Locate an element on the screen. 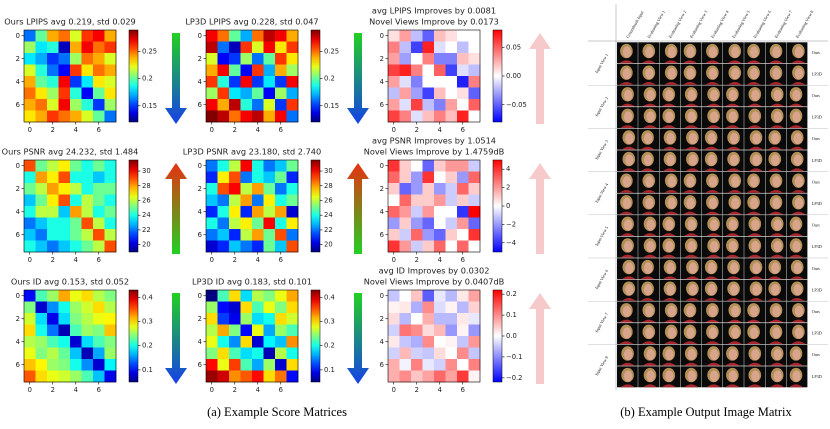 The image size is (830, 429). x-tick-label: 2 is located at coordinates (53, 390).